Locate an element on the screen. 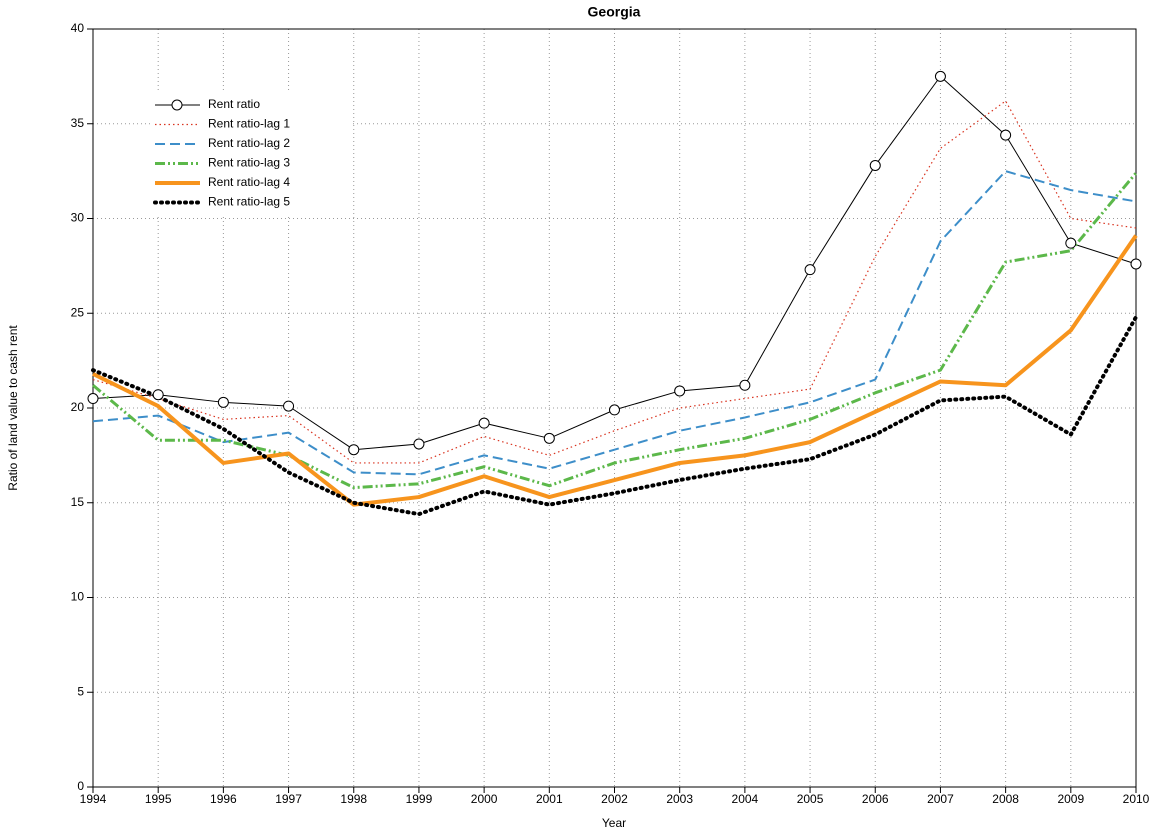 This screenshot has height=838, width=1159. x-tick-label: 2009 is located at coordinates (1070, 799).